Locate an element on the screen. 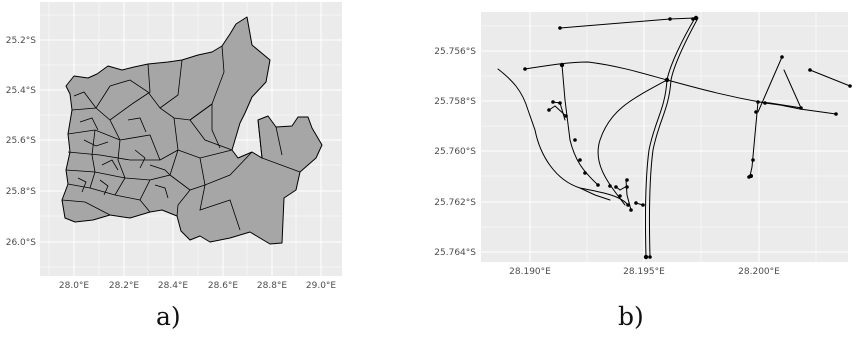 The width and height of the screenshot is (861, 342). y-tick-label: 26.0°S is located at coordinates (21, 243).